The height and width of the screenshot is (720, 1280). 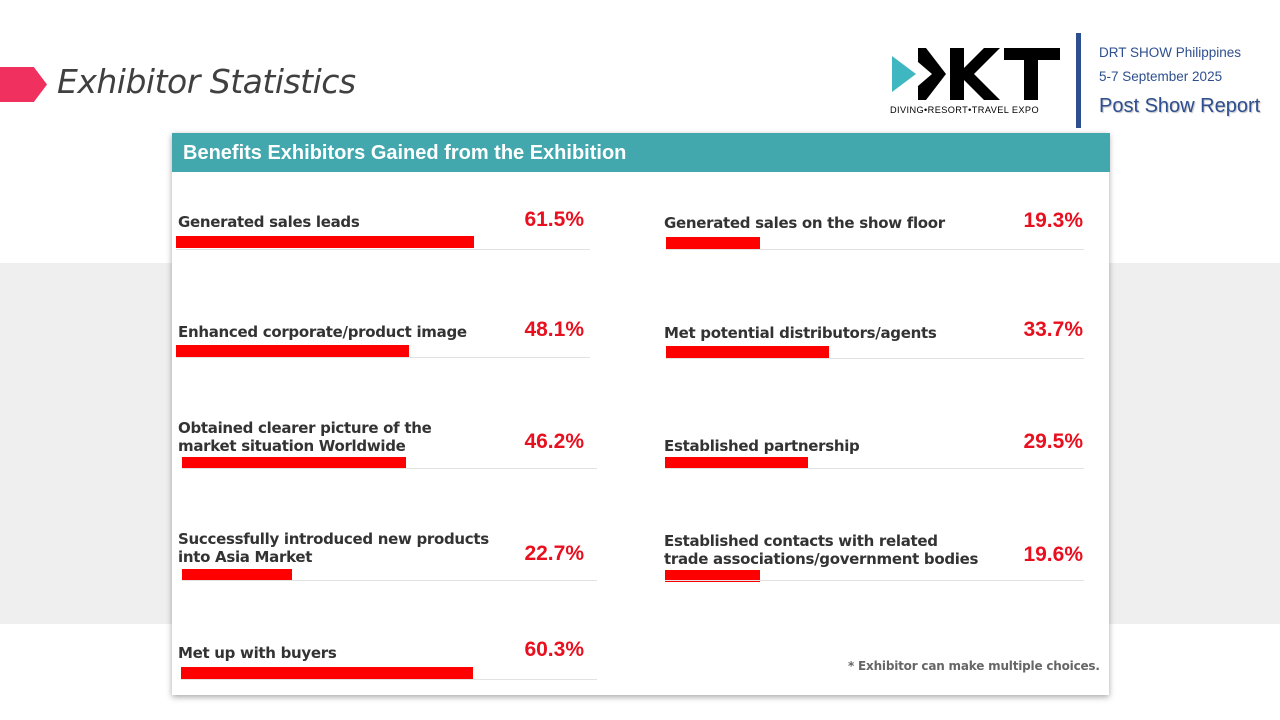 I want to click on item-2-value-label: 48.1%, so click(x=554, y=329).